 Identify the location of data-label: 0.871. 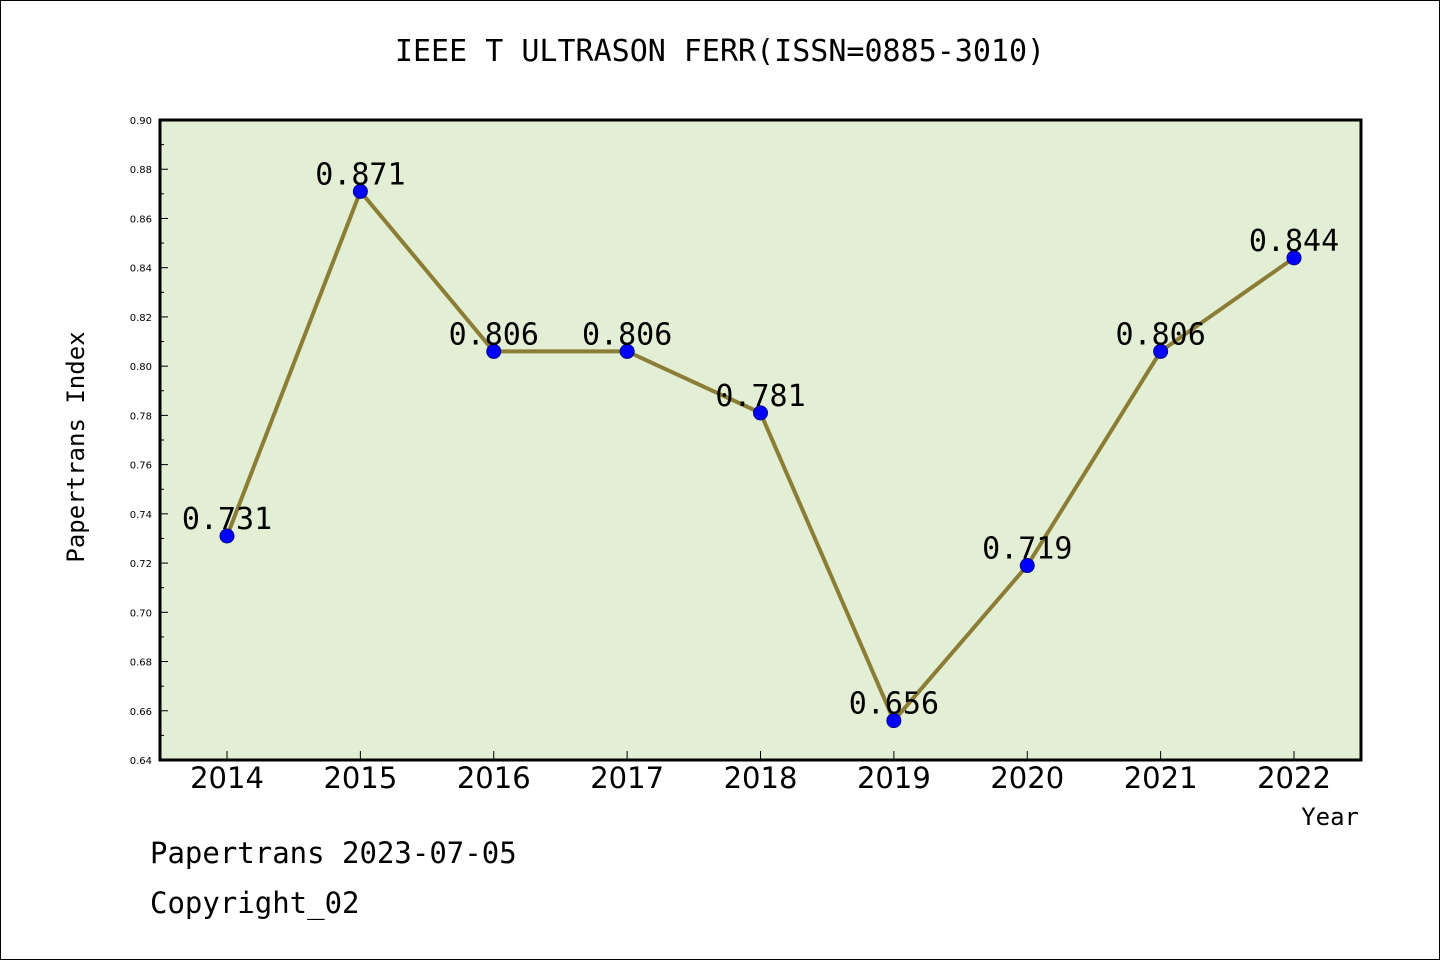
(360, 174).